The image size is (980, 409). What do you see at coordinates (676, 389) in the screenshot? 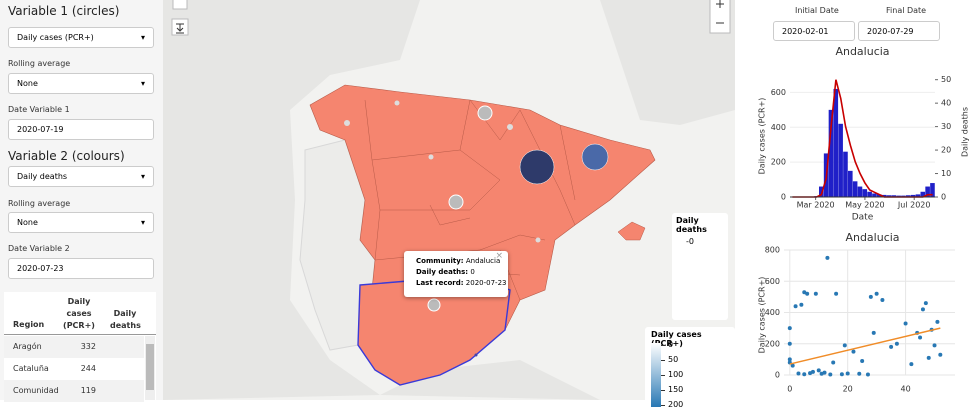
I see `legend-tick: 150` at bounding box center [676, 389].